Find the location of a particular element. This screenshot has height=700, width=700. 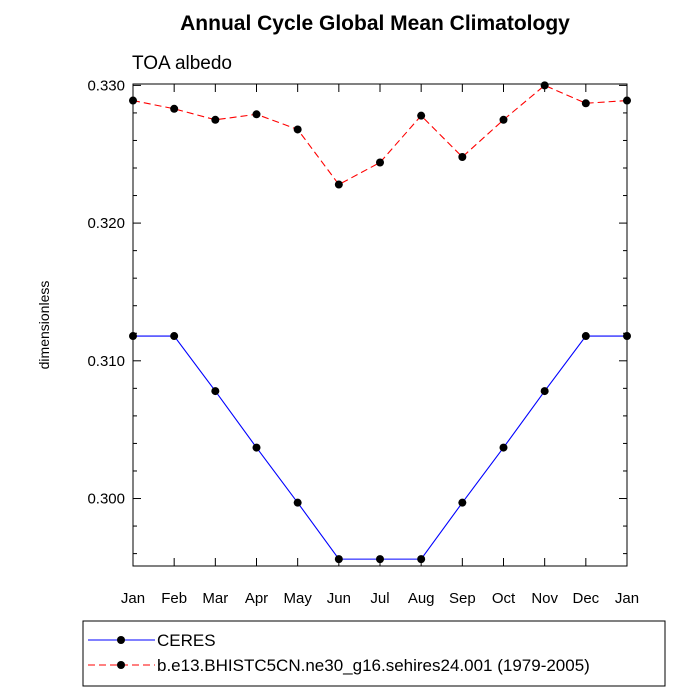

y-tick-label: 0.300 is located at coordinates (106, 499).